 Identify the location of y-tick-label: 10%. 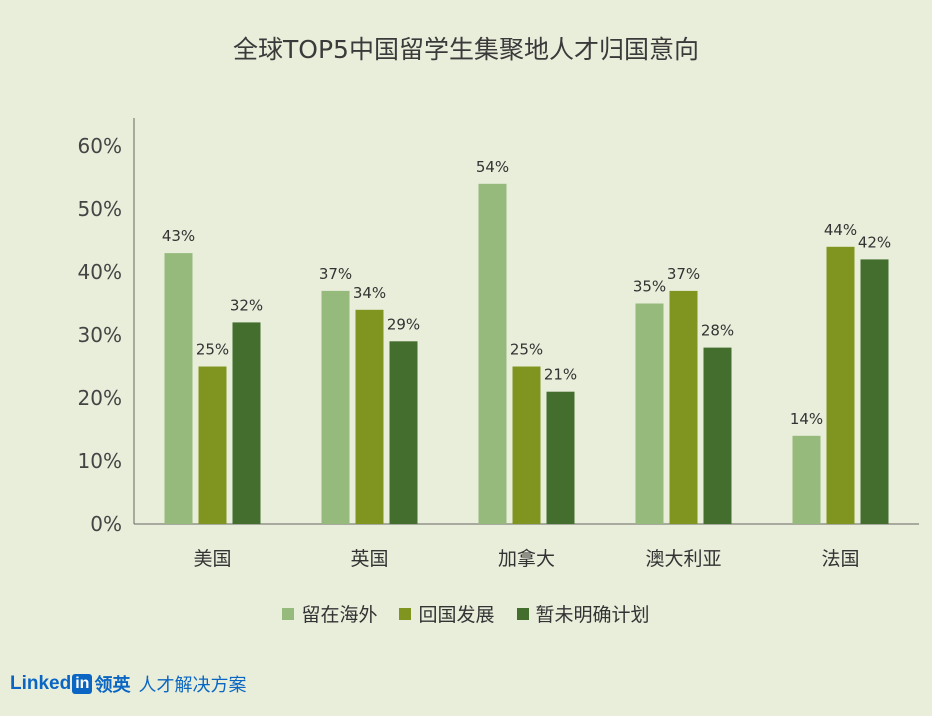
(100, 461).